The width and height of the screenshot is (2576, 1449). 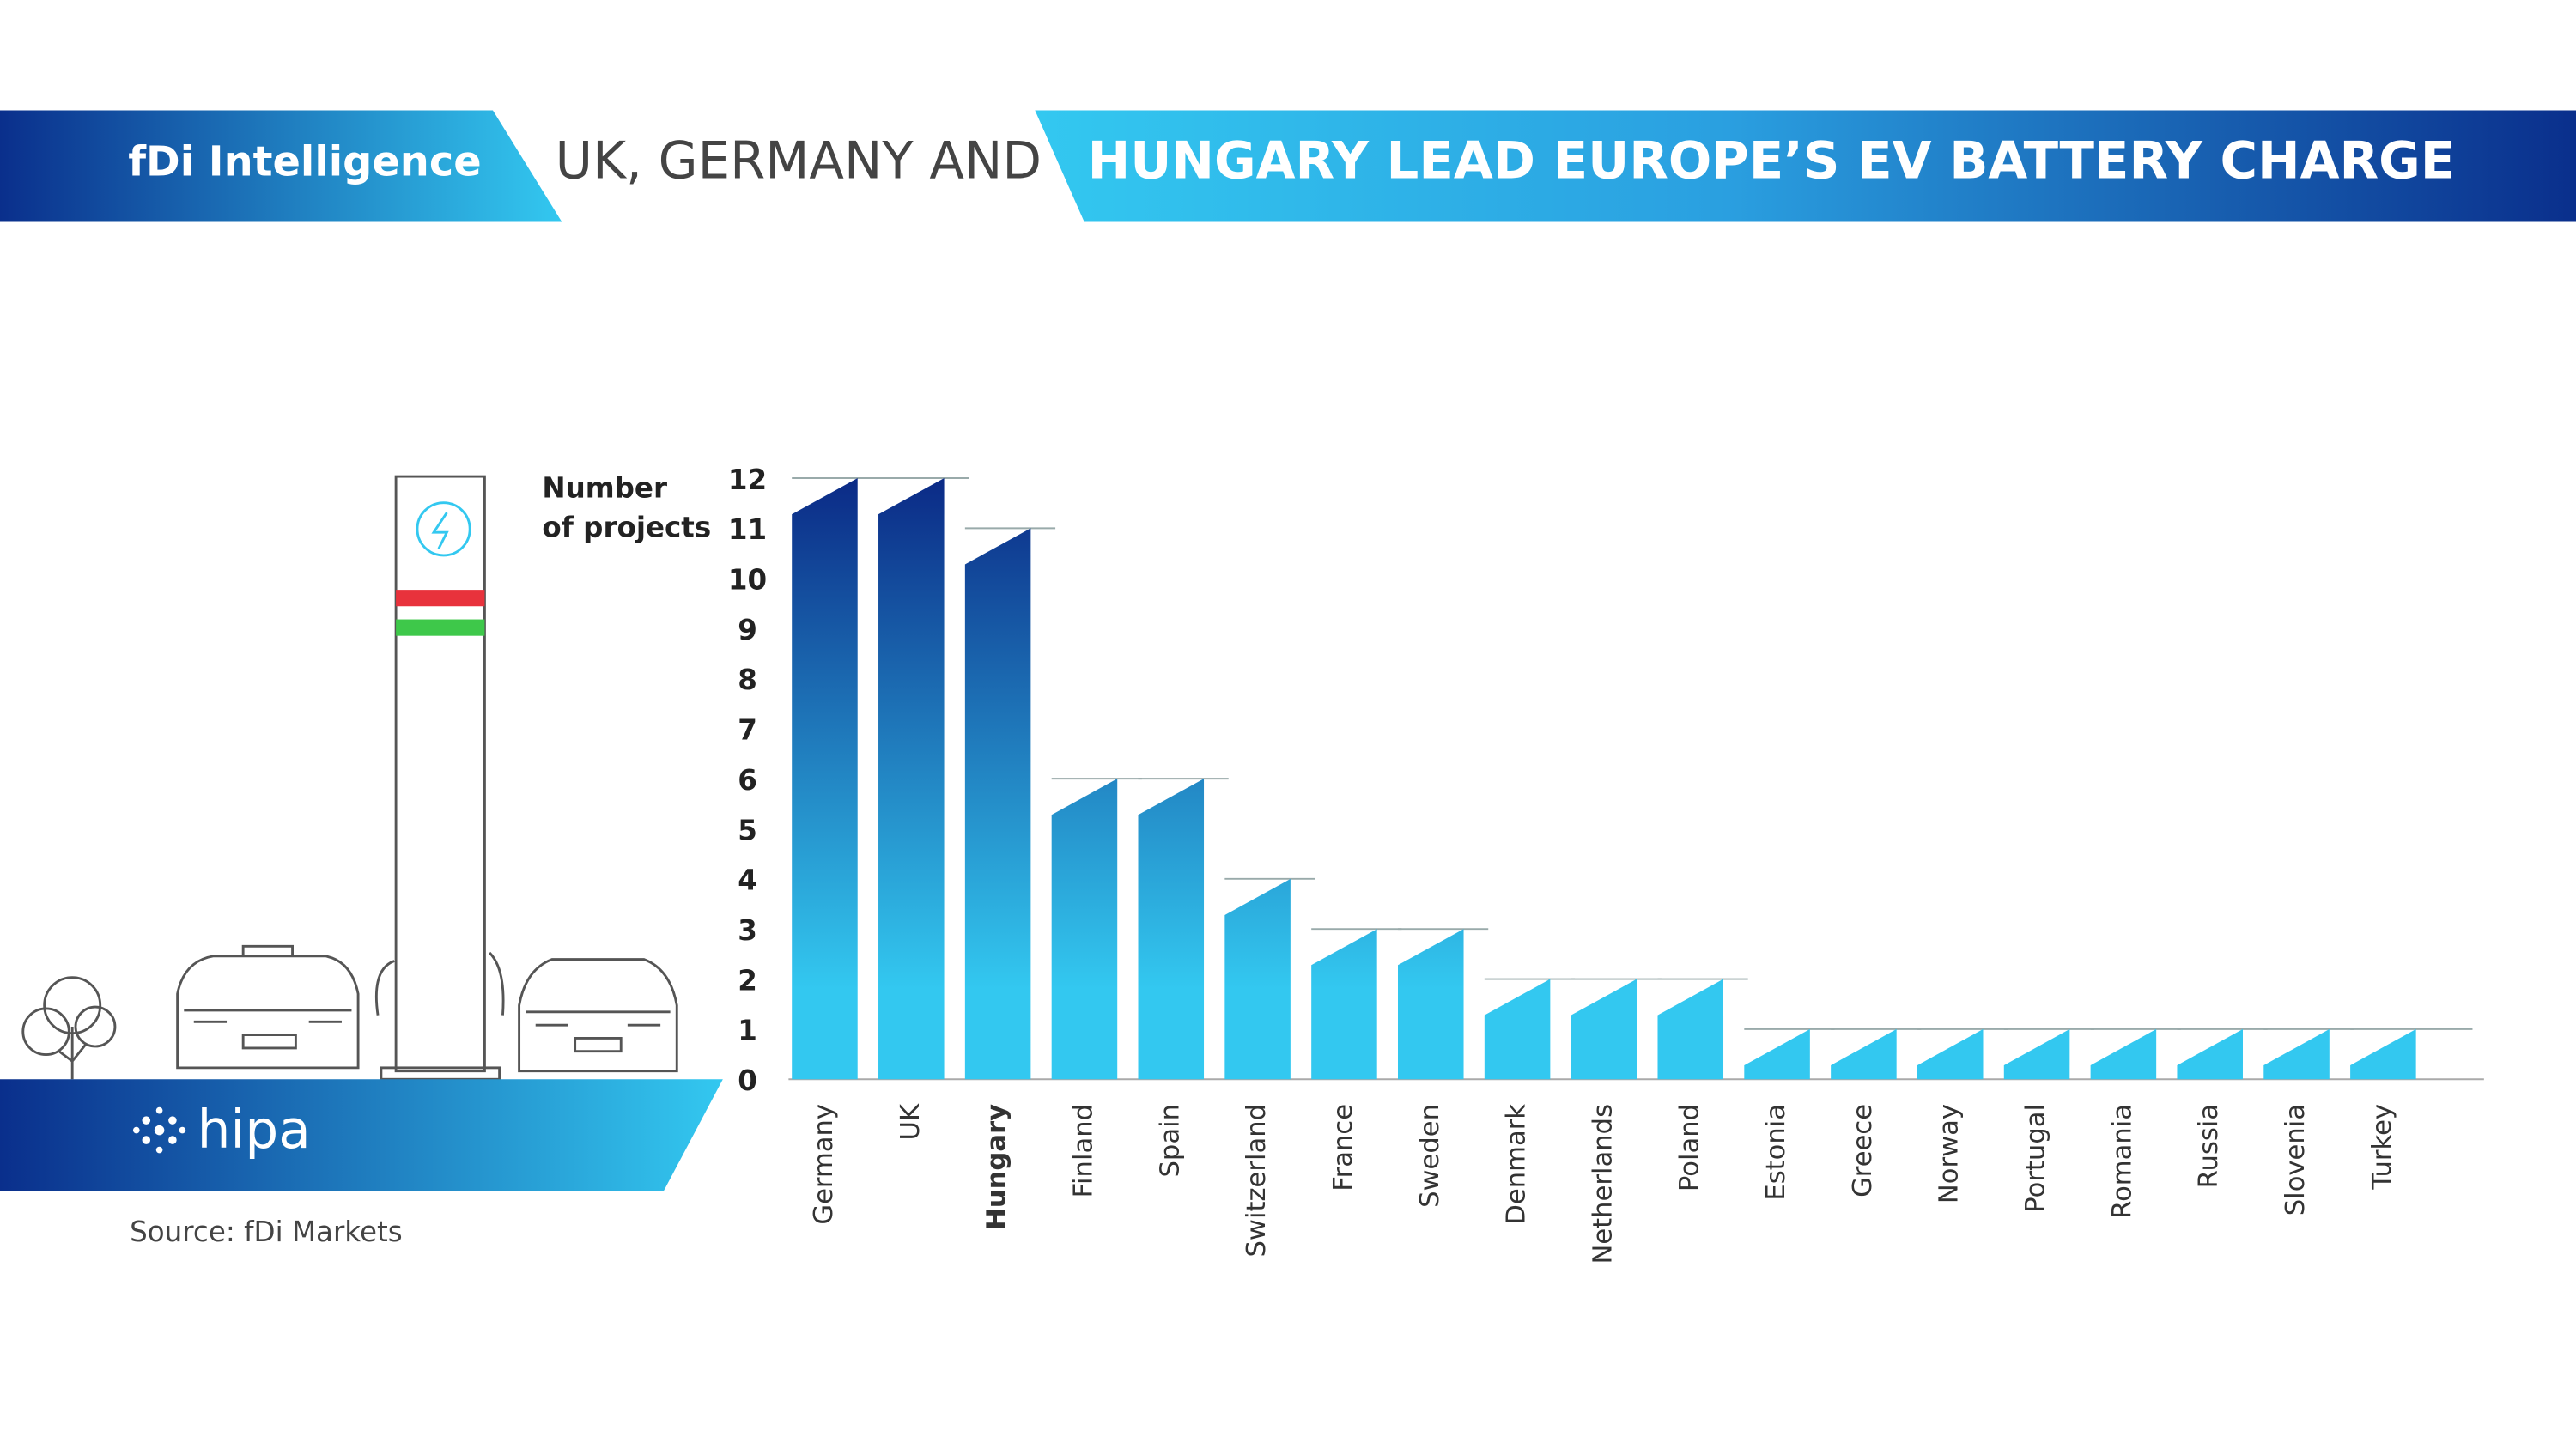 I want to click on flag-green, so click(x=441, y=627).